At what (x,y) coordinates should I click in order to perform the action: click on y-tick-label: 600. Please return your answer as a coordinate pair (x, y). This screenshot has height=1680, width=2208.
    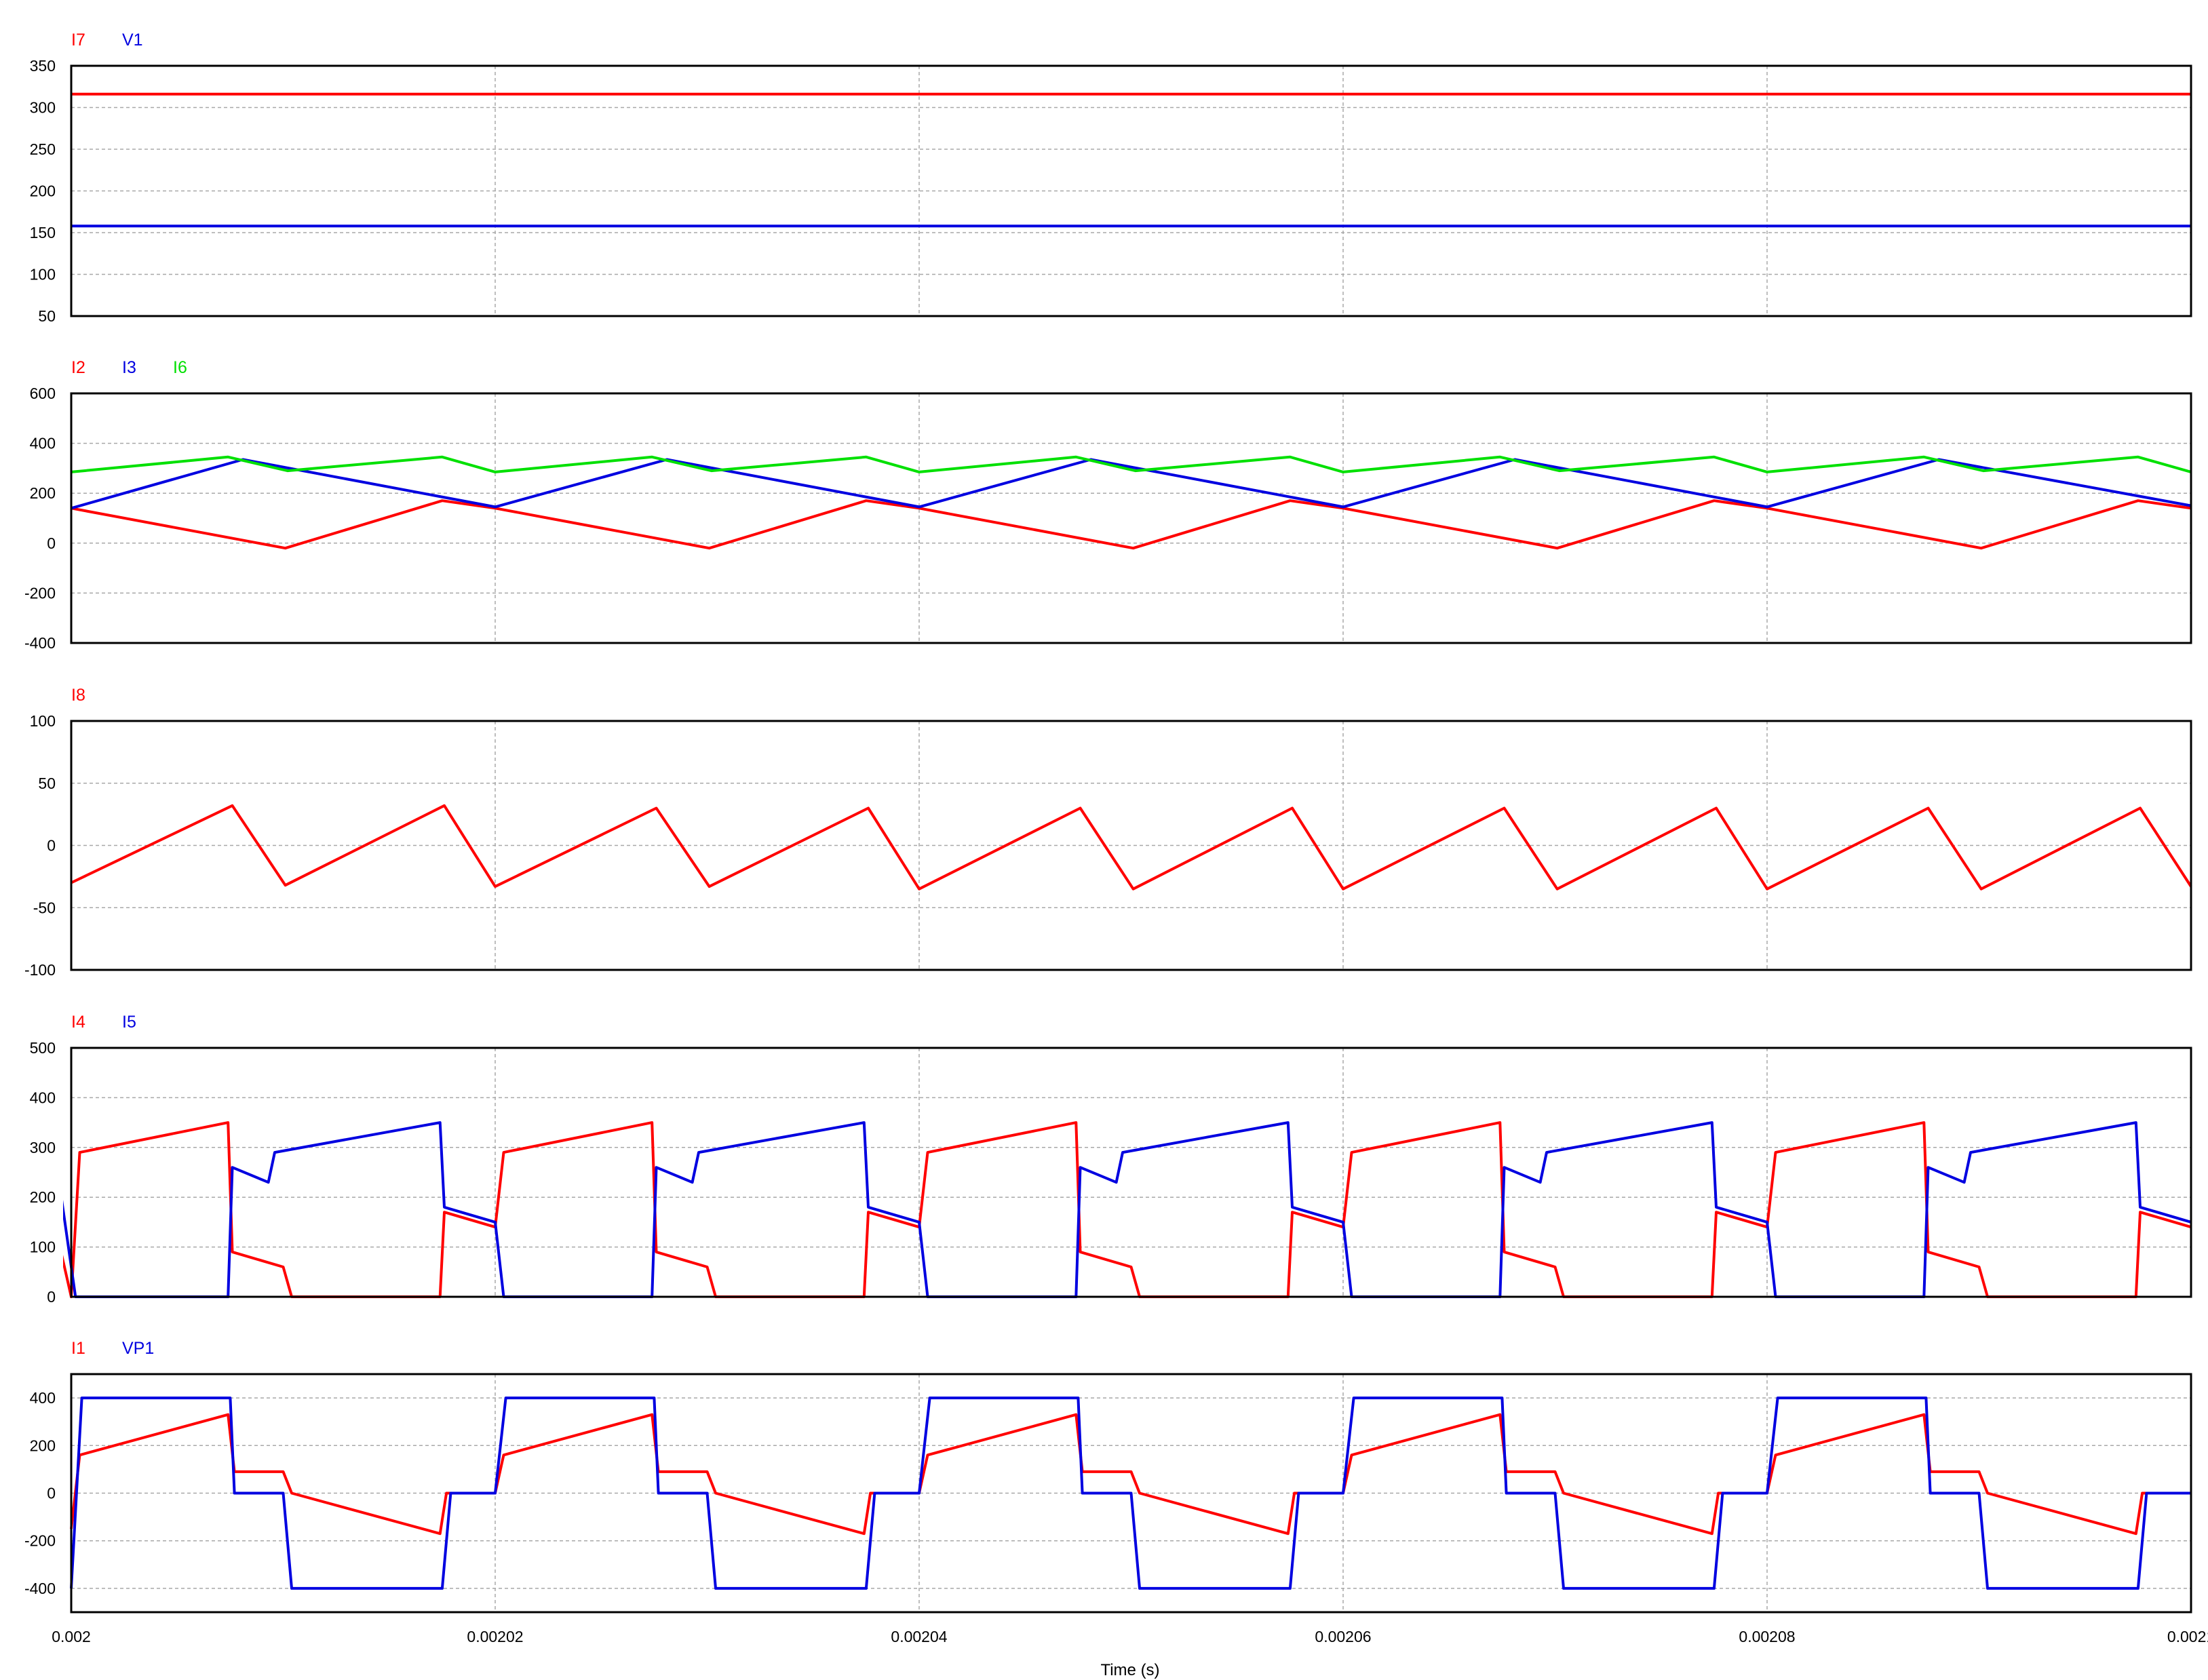
    Looking at the image, I should click on (43, 394).